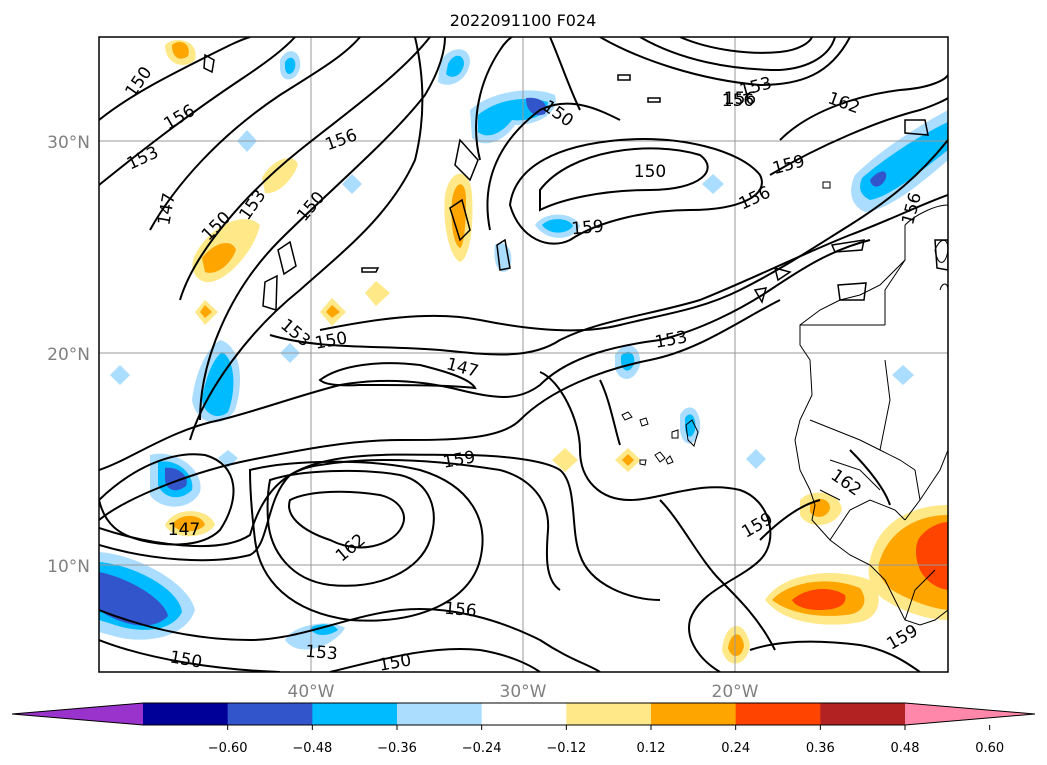 The width and height of the screenshot is (1047, 765). Describe the element at coordinates (735, 692) in the screenshot. I see `lon-label-20w: 20°W` at that location.